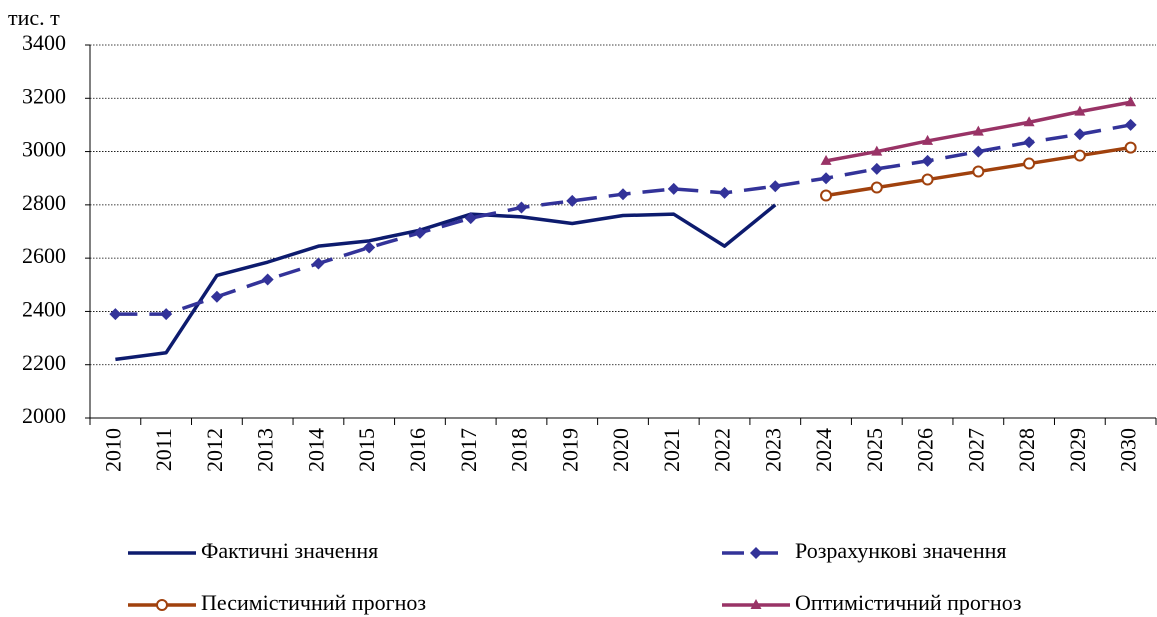 The height and width of the screenshot is (617, 1157). Describe the element at coordinates (722, 450) in the screenshot. I see `x-tick-label: 2022` at that location.